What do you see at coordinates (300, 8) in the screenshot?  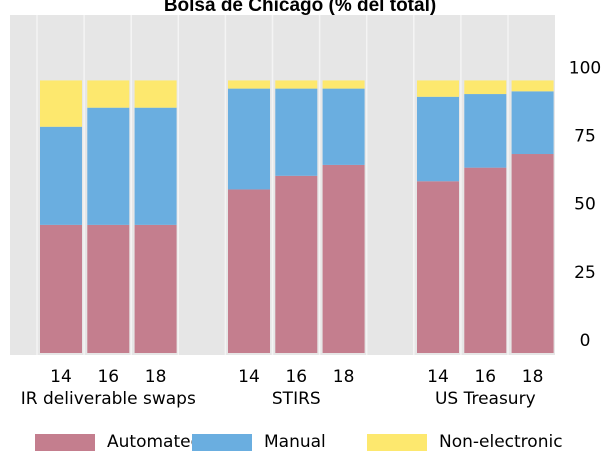 I see `chart-title: Bolsa de Chicago (% del total)` at bounding box center [300, 8].